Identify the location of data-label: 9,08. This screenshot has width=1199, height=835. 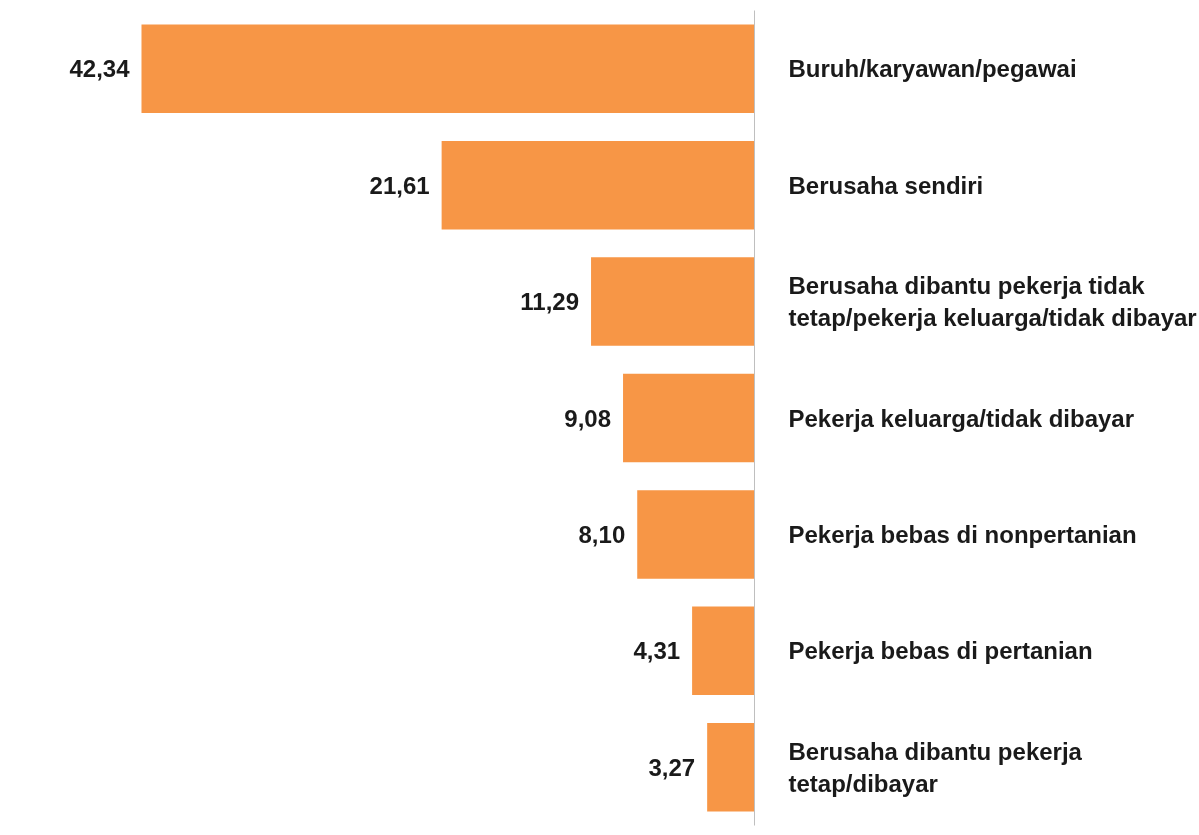
(588, 418).